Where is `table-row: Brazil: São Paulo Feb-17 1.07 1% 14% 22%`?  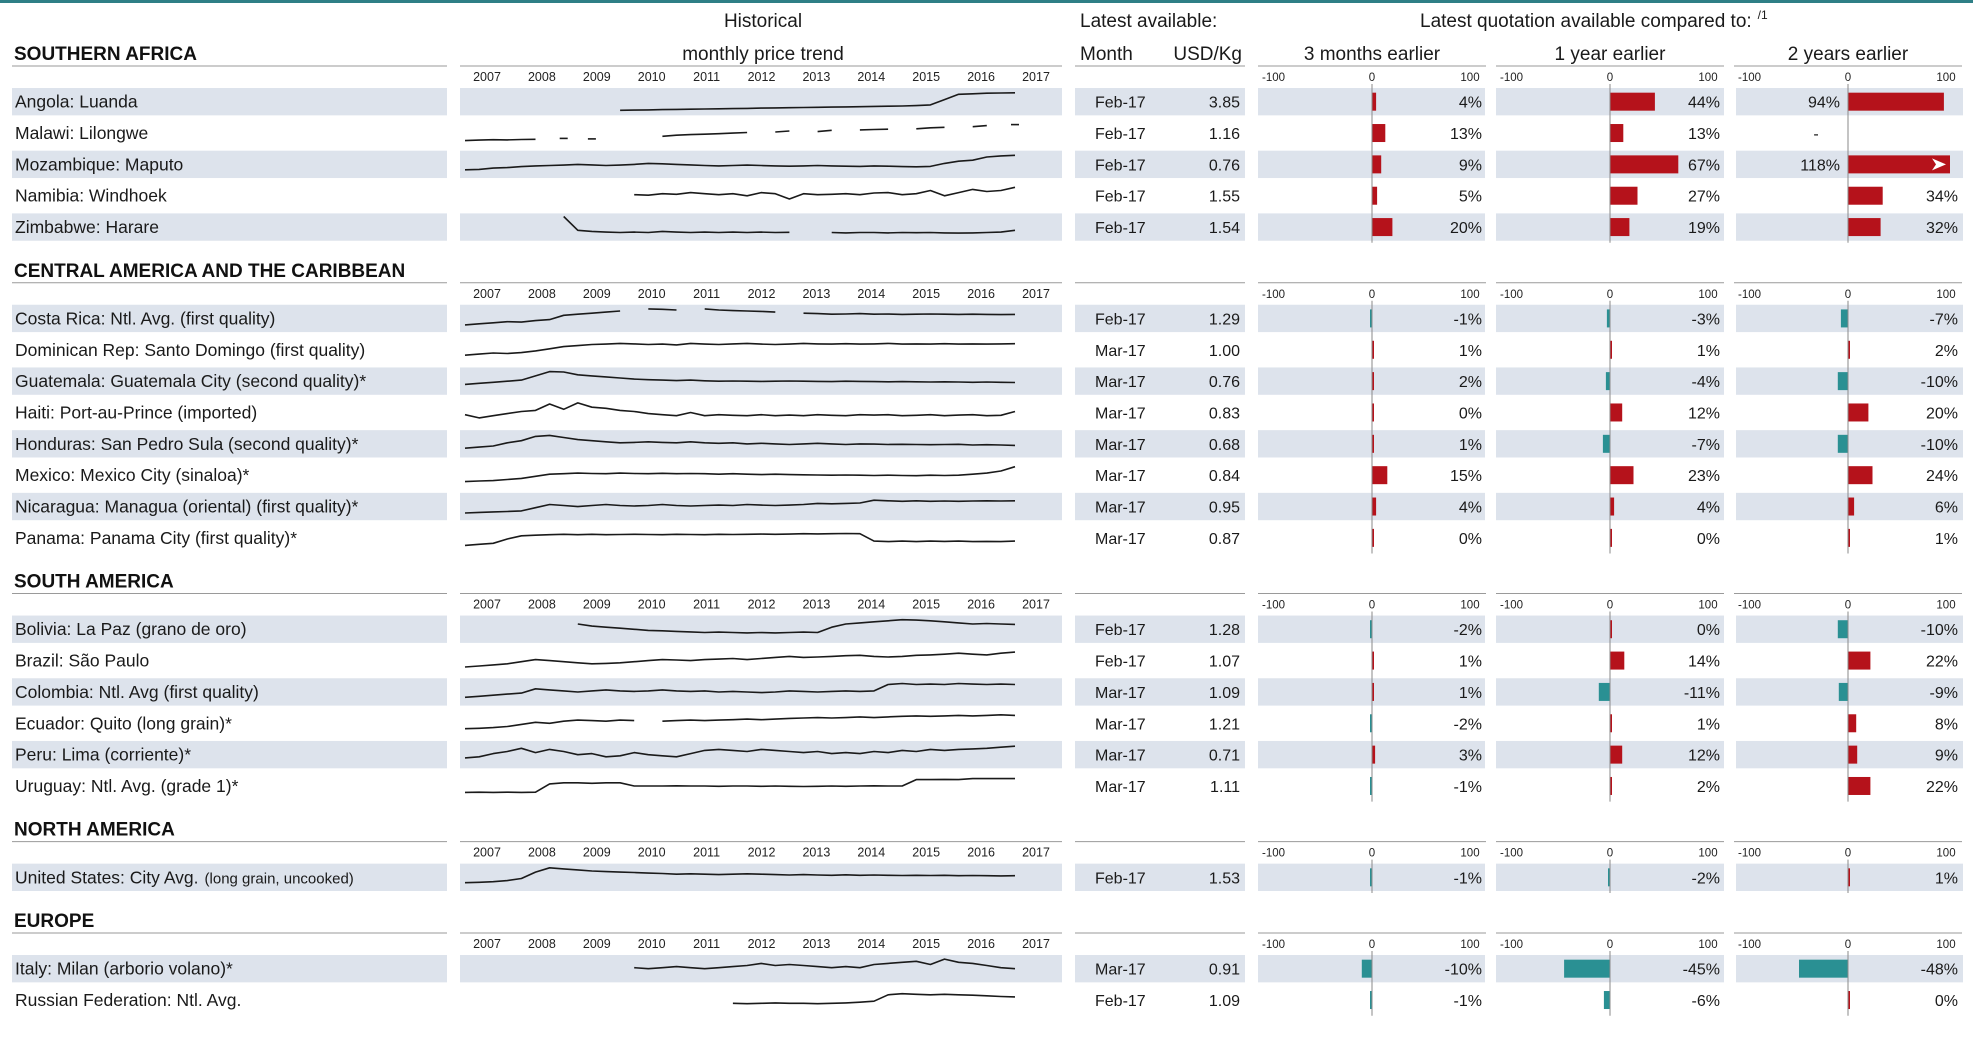 table-row: Brazil: São Paulo Feb-17 1.07 1% 14% 22% is located at coordinates (986, 661).